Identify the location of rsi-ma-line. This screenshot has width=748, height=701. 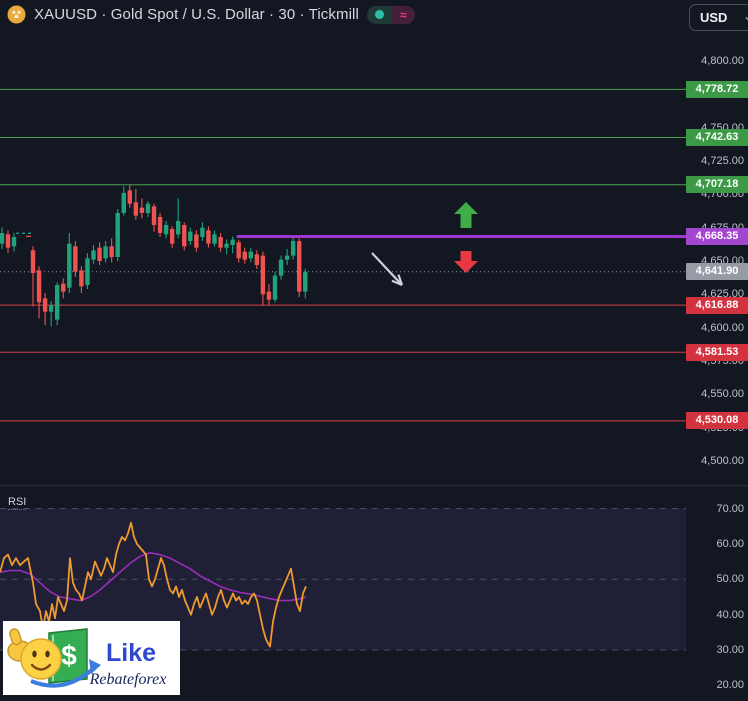
(153, 576).